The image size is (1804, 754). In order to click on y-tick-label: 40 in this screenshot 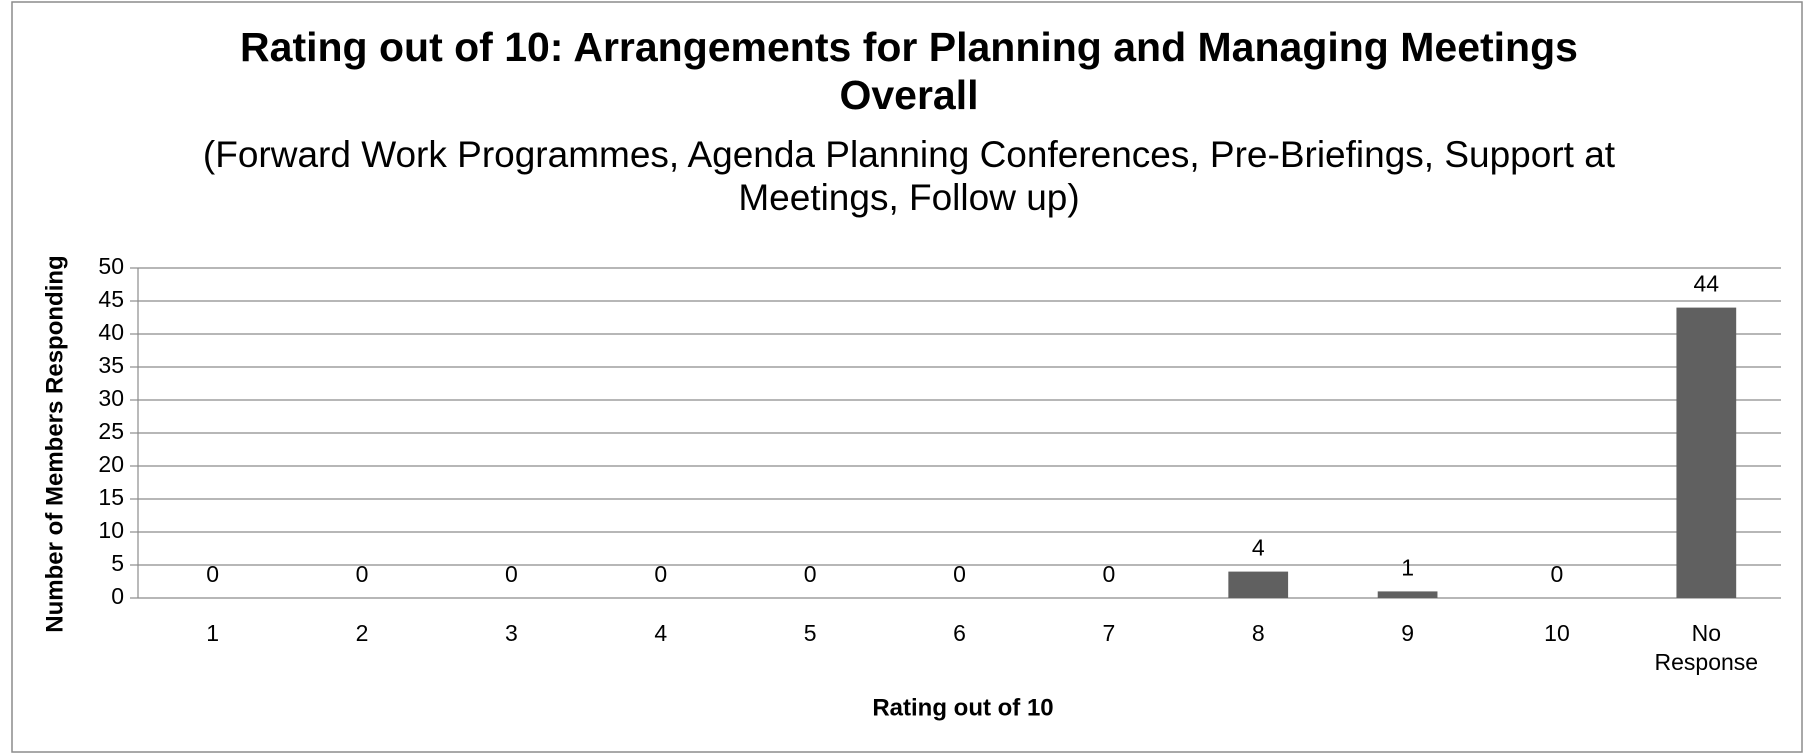, I will do `click(111, 332)`.